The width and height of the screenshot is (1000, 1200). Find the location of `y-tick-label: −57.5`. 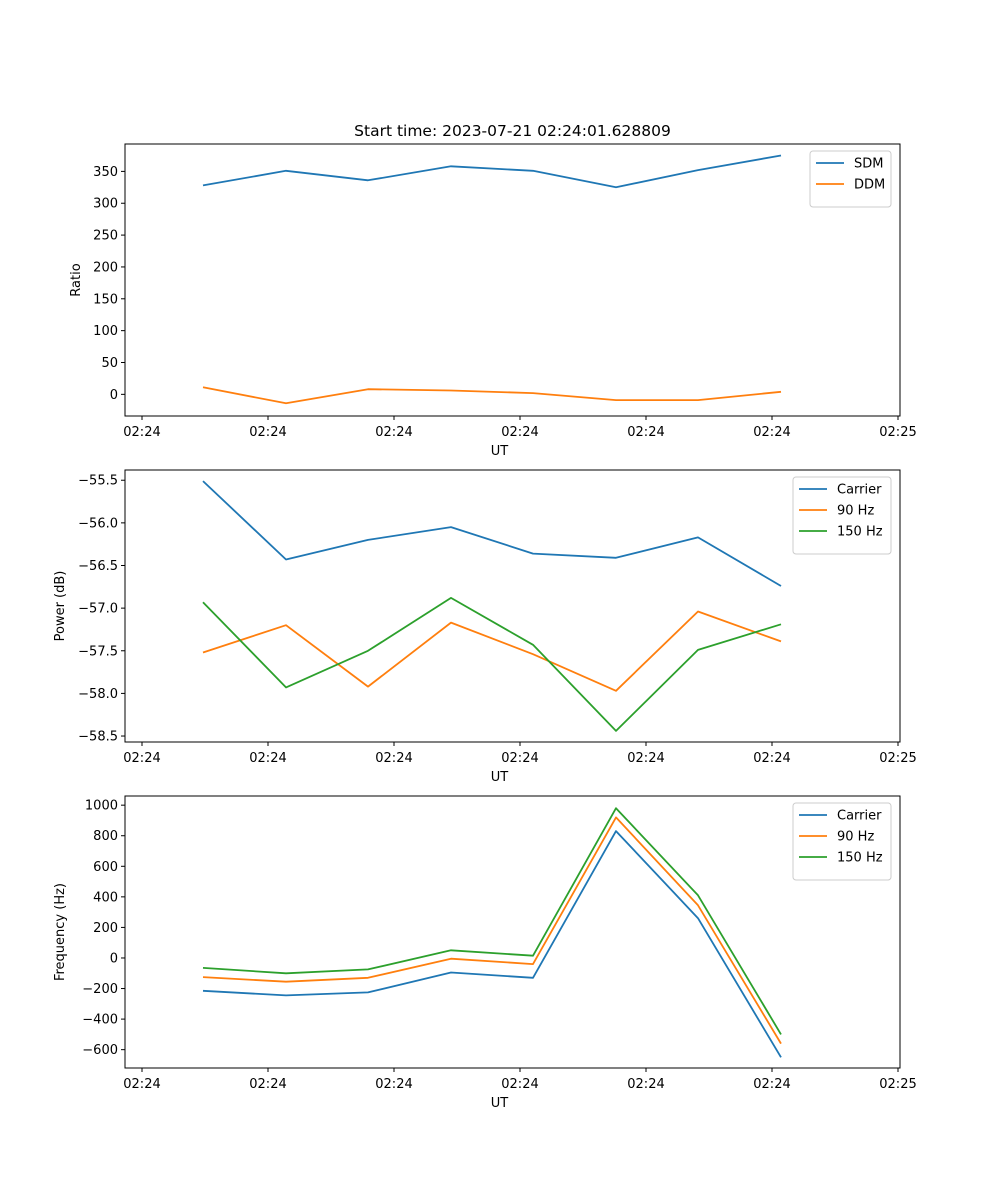

y-tick-label: −57.5 is located at coordinates (98, 651).